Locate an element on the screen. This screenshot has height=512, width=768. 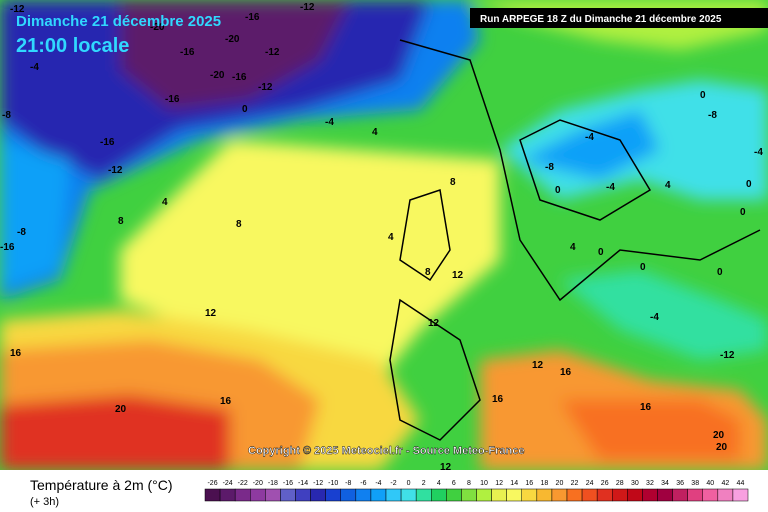
legend-title: Température à 2m (°C) is located at coordinates (101, 485).